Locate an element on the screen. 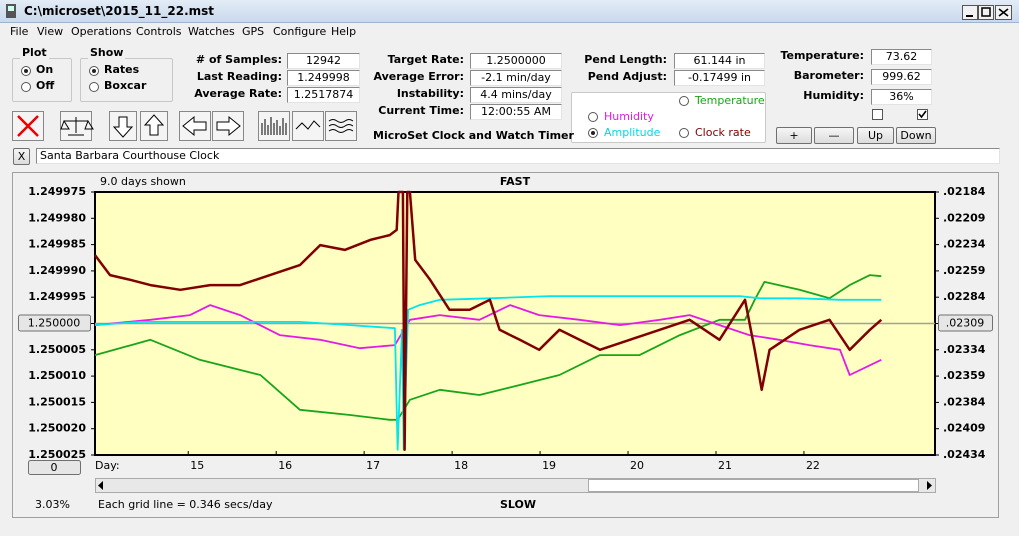 This screenshot has height=536, width=1019. field-label: Last Reading: is located at coordinates (239, 76).